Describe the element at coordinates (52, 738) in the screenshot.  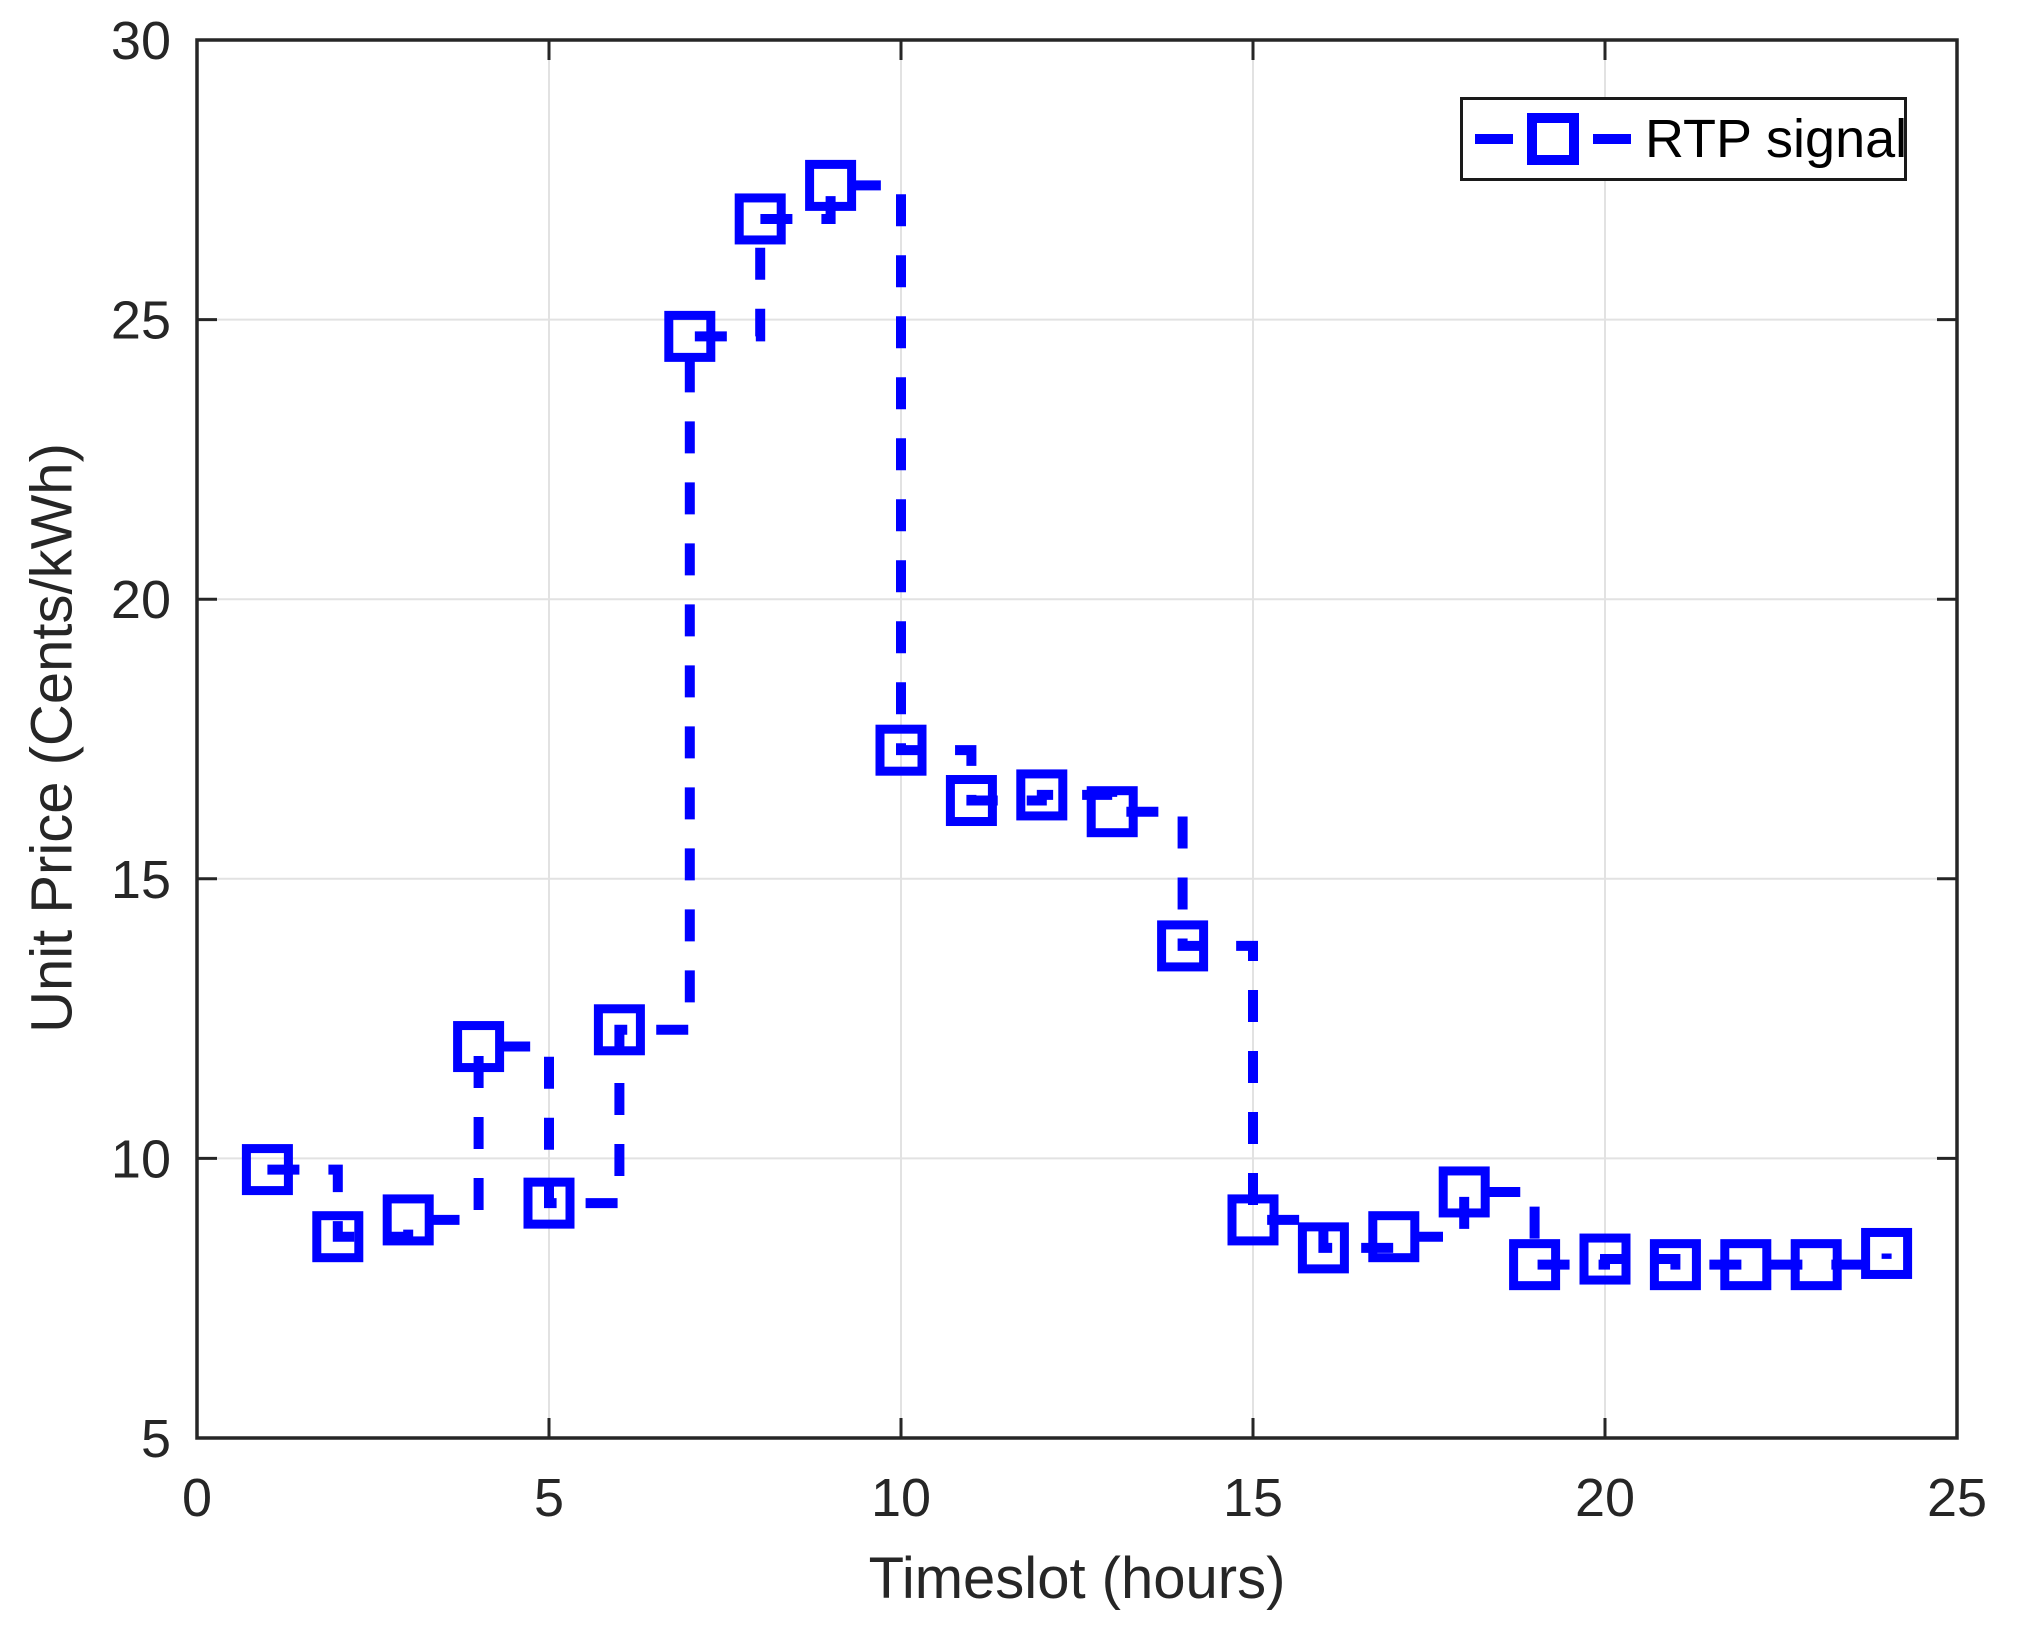
I see `y-axis-label: Unit Price (Cents/kWh)` at that location.